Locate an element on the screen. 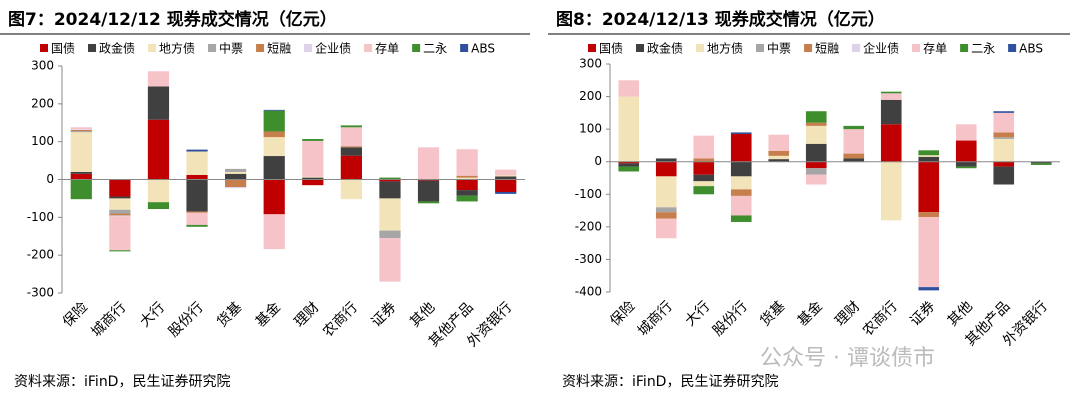 This screenshot has height=402, width=1080. legend-label: 存单 is located at coordinates (387, 49).